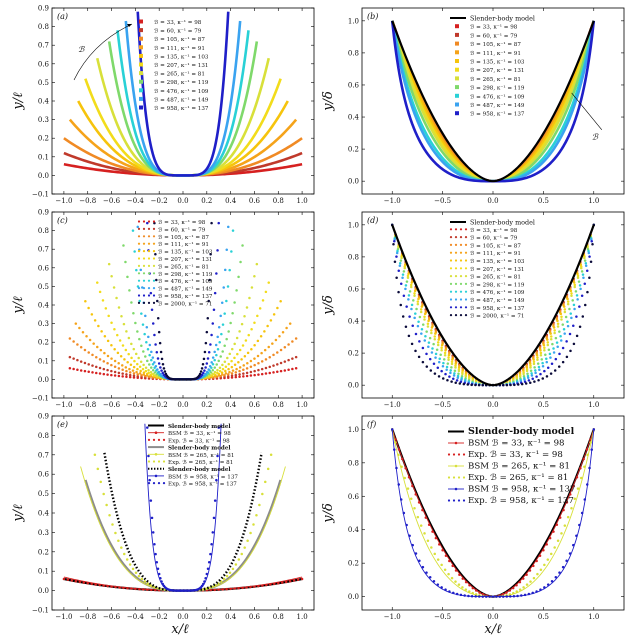  Describe the element at coordinates (44, 268) in the screenshot. I see `y-tick-label: 0.6` at that location.